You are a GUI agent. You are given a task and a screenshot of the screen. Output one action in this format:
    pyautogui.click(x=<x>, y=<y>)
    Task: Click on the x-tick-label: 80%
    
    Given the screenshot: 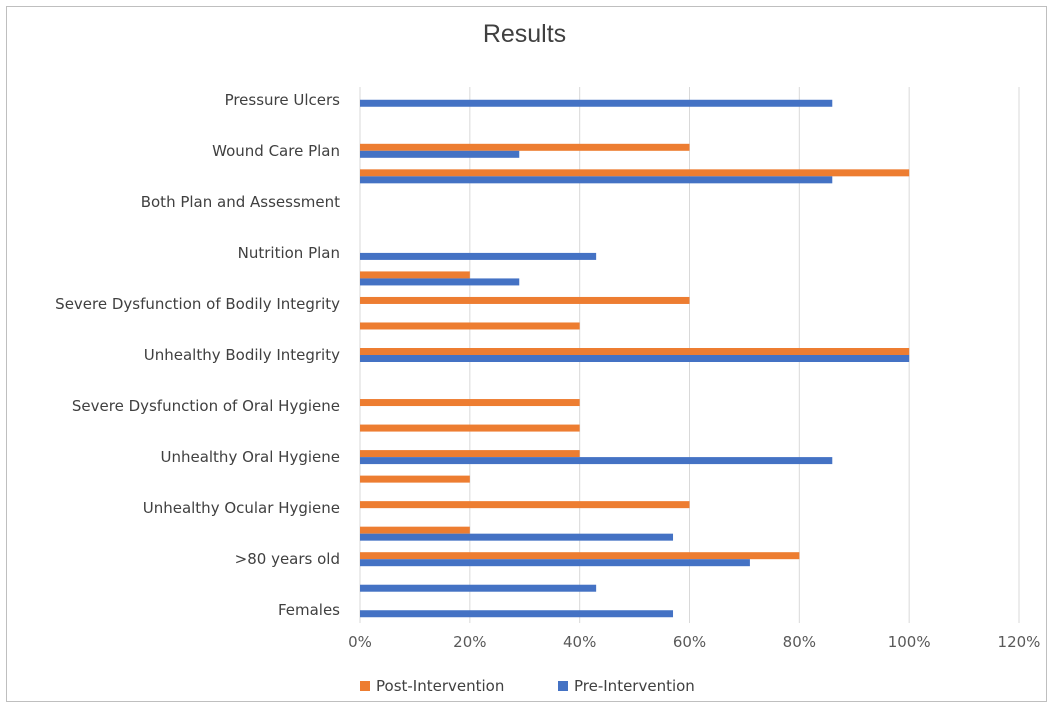 What is the action you would take?
    pyautogui.click(x=799, y=642)
    